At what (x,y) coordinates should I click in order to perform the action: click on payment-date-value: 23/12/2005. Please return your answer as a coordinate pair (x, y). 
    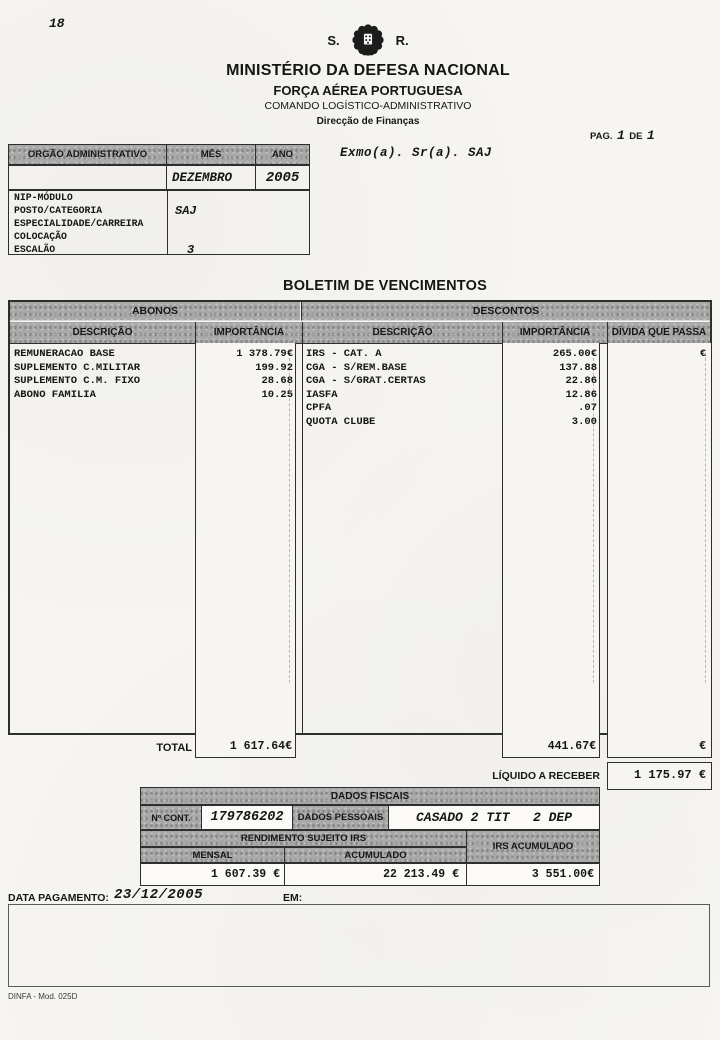
    Looking at the image, I should click on (159, 895).